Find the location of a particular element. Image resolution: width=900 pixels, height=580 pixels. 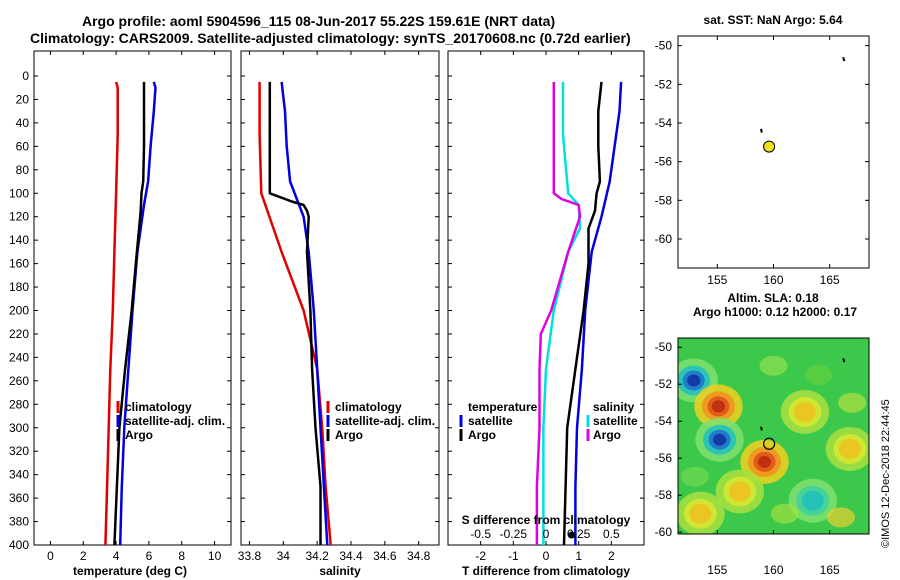

x-tick-label: 34.2 is located at coordinates (317, 556).